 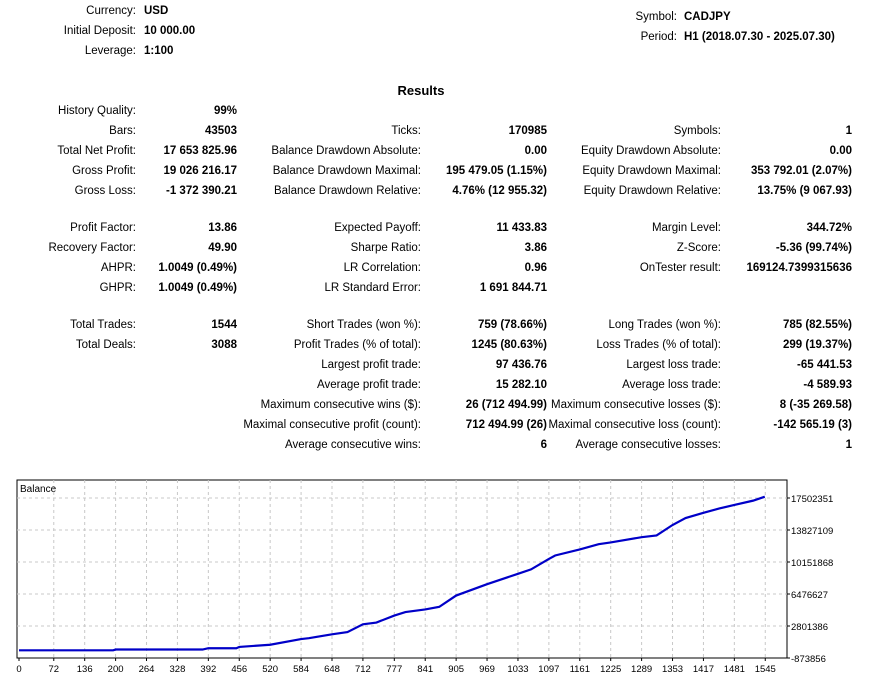 What do you see at coordinates (222, 248) in the screenshot?
I see `stat-value: 49.90` at bounding box center [222, 248].